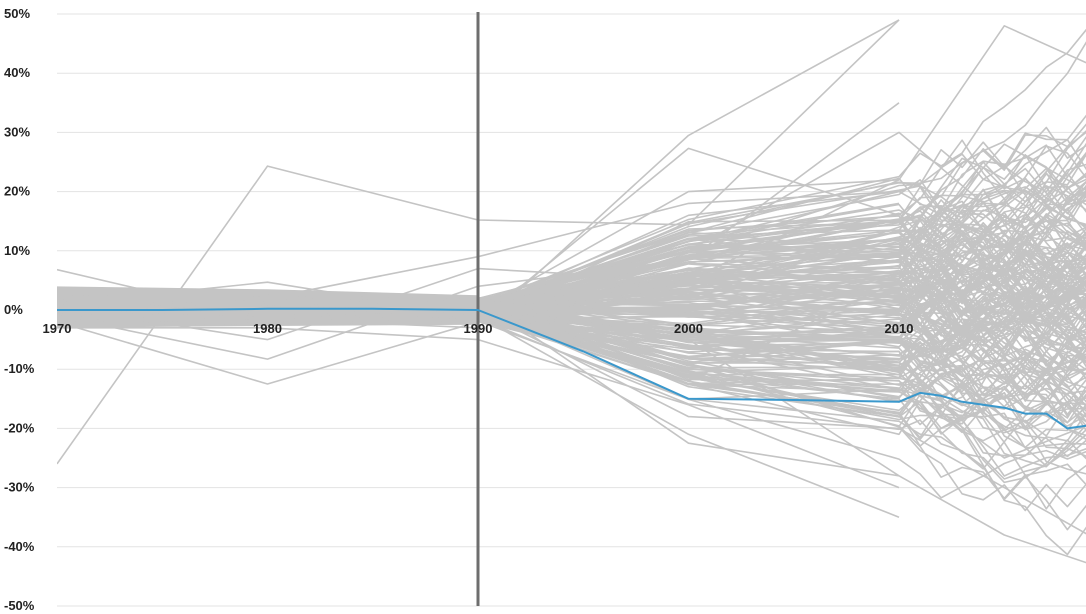 This screenshot has height=614, width=1086. I want to click on y-tick-label: 40%, so click(17, 72).